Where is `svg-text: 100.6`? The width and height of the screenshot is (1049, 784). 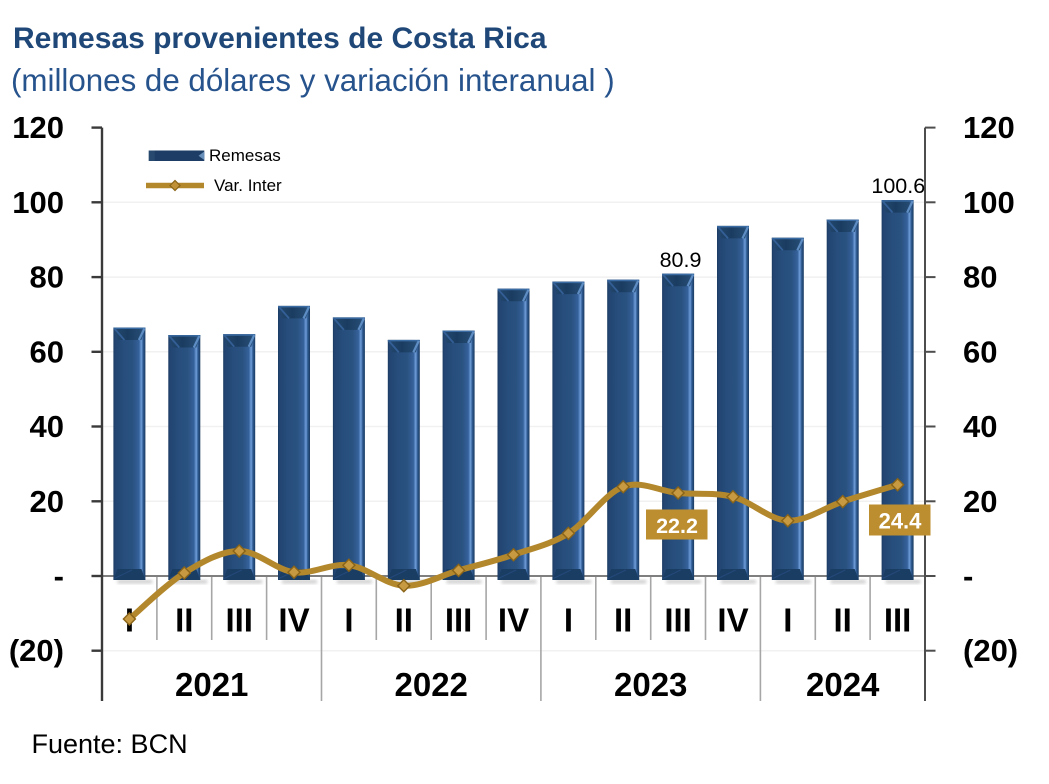
svg-text: 100.6 is located at coordinates (898, 186).